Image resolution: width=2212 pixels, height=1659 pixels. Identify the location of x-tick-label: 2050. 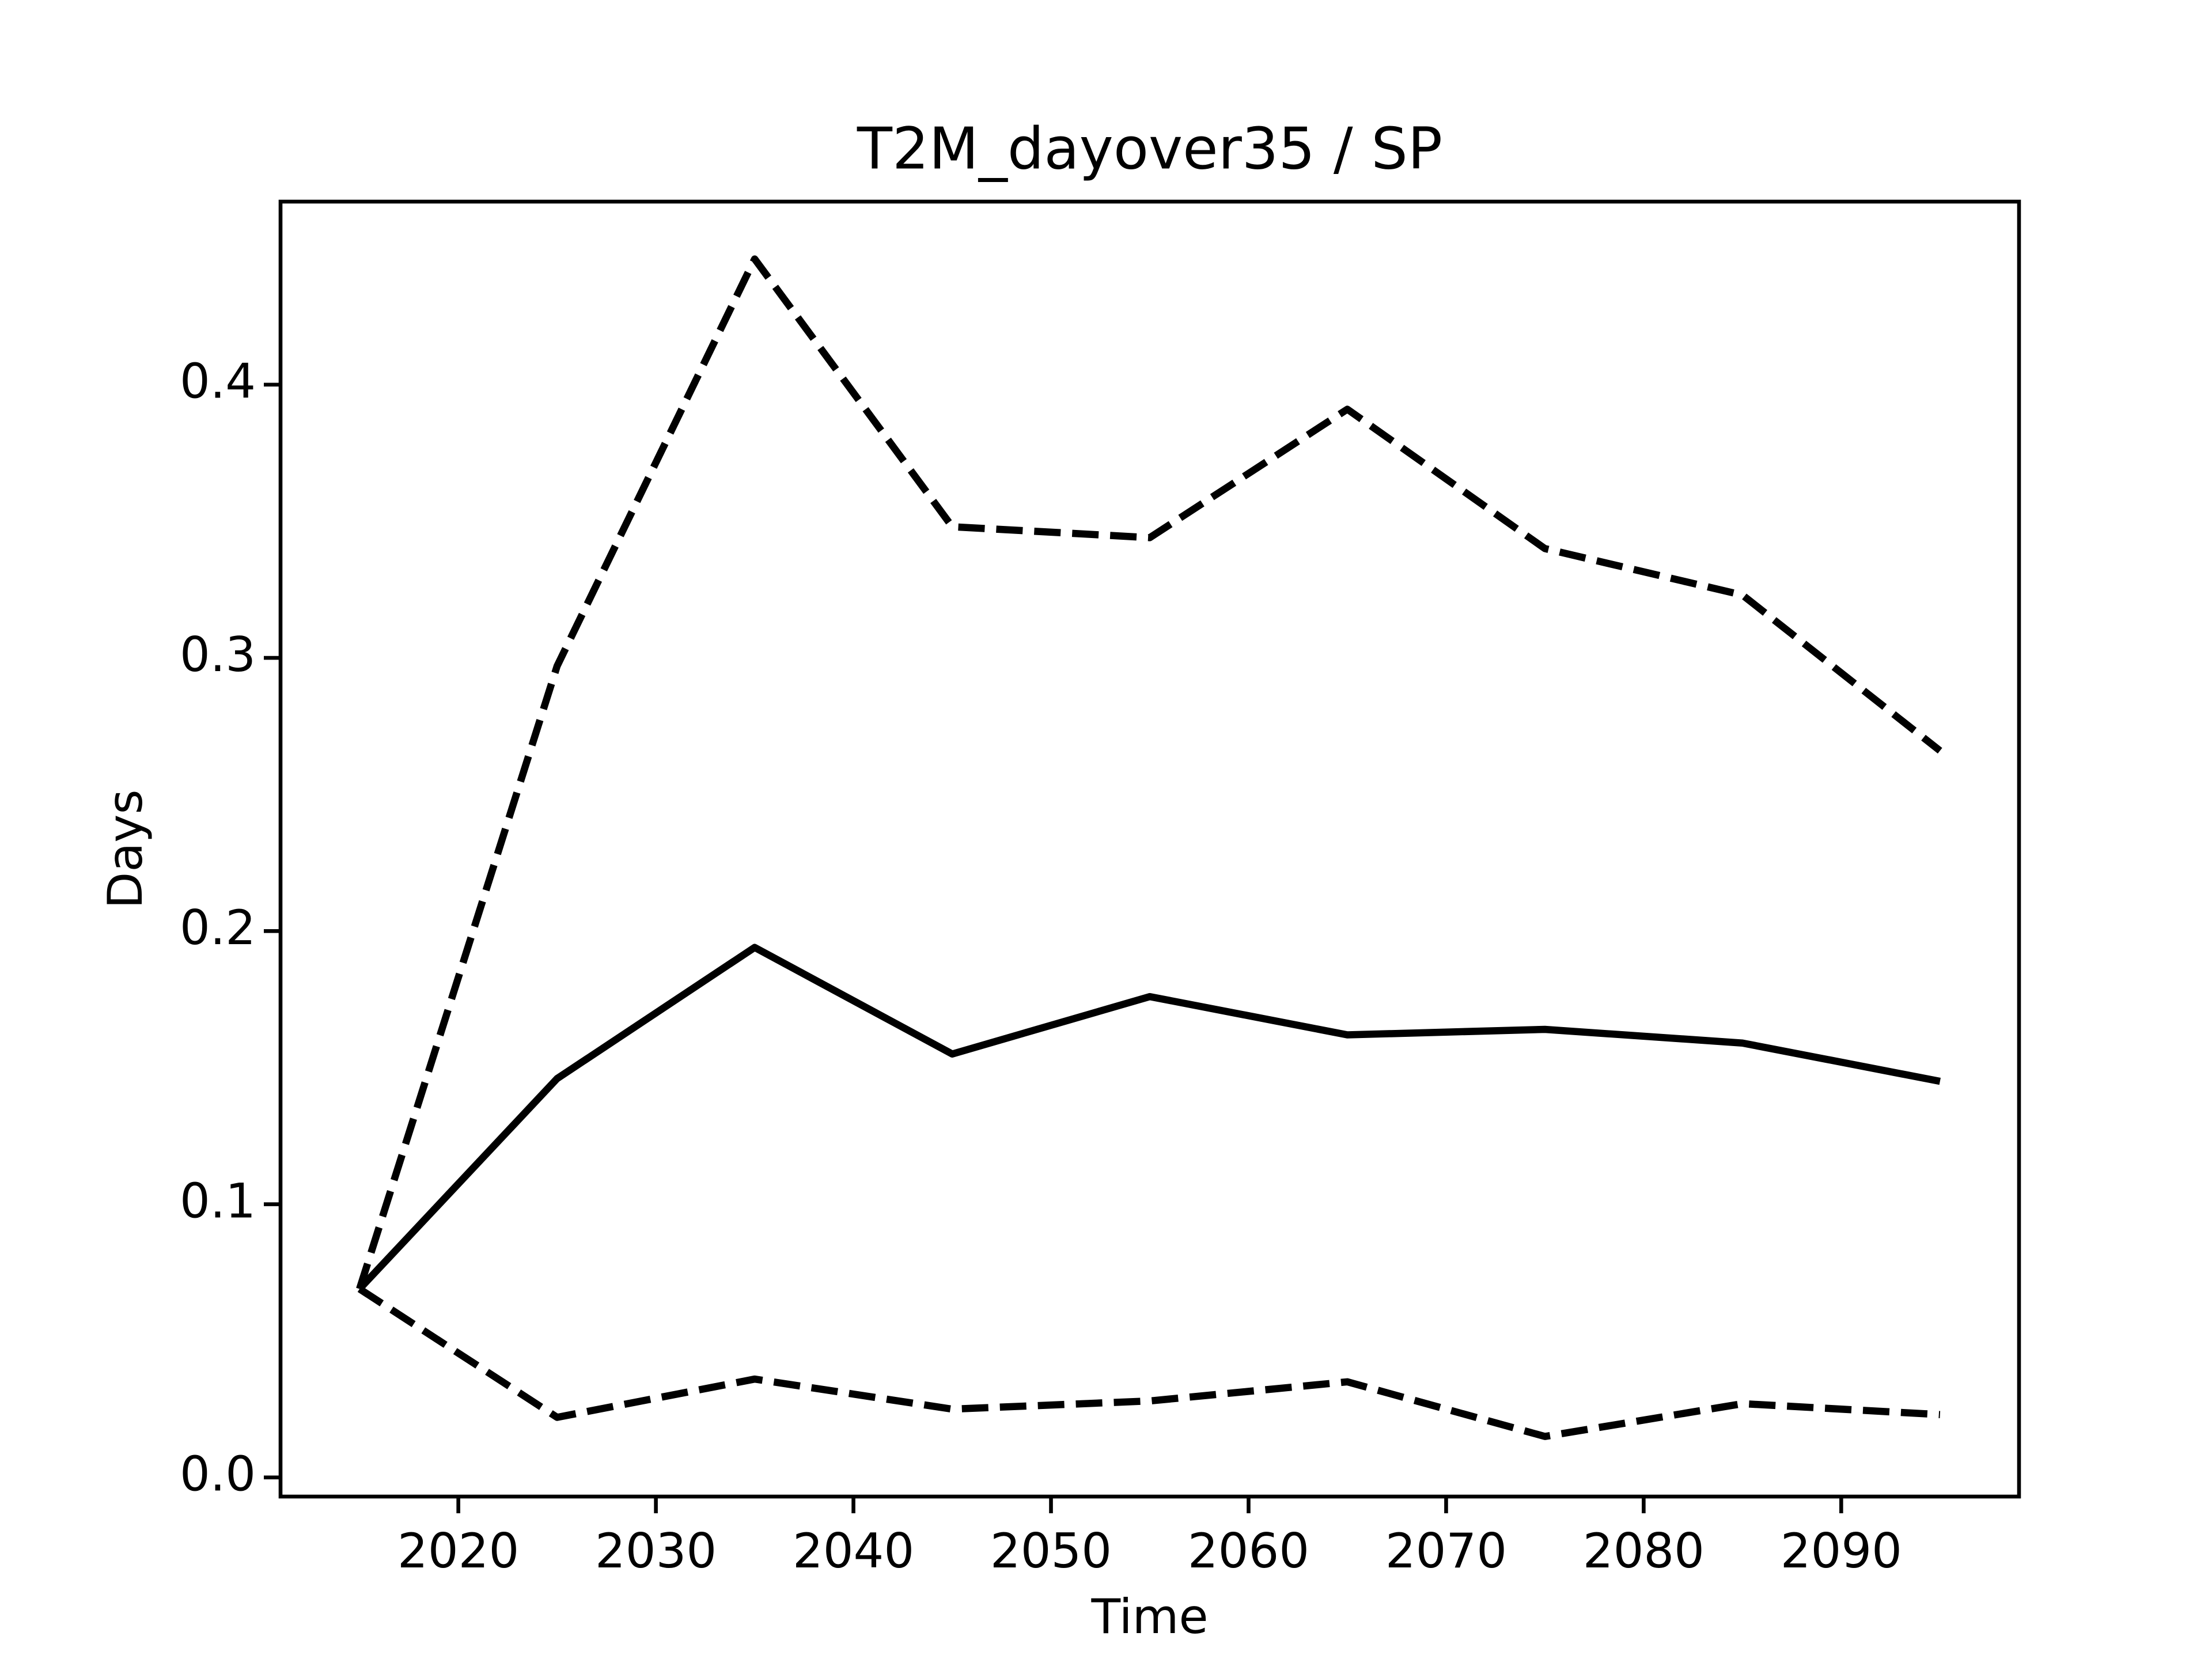
(1051, 1551).